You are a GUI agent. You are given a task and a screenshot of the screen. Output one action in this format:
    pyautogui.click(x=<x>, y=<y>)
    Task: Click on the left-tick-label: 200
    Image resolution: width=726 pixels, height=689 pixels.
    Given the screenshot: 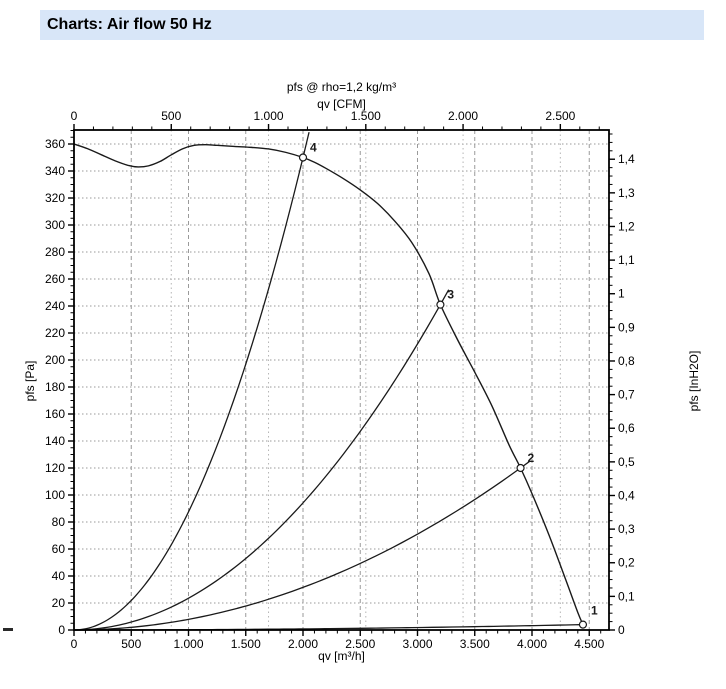 What is the action you would take?
    pyautogui.click(x=55, y=360)
    